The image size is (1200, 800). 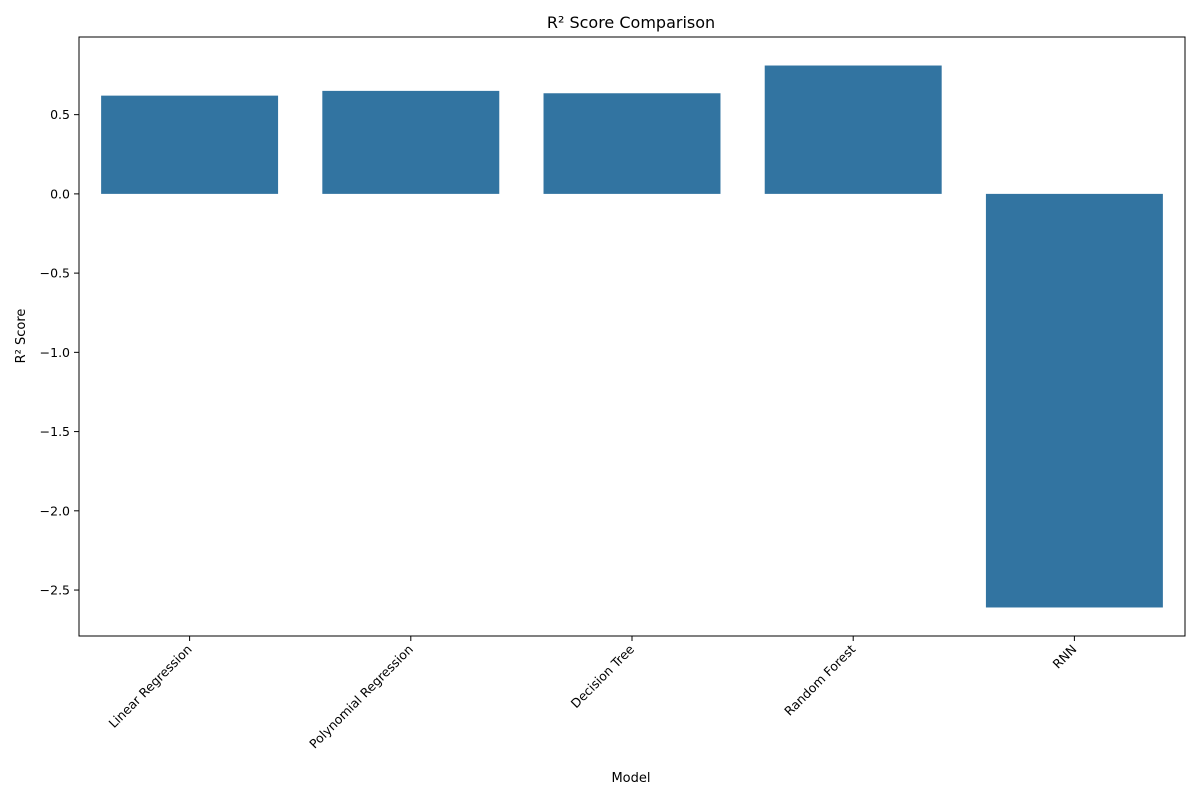 I want to click on y-axis-label: R² Score, so click(x=21, y=336).